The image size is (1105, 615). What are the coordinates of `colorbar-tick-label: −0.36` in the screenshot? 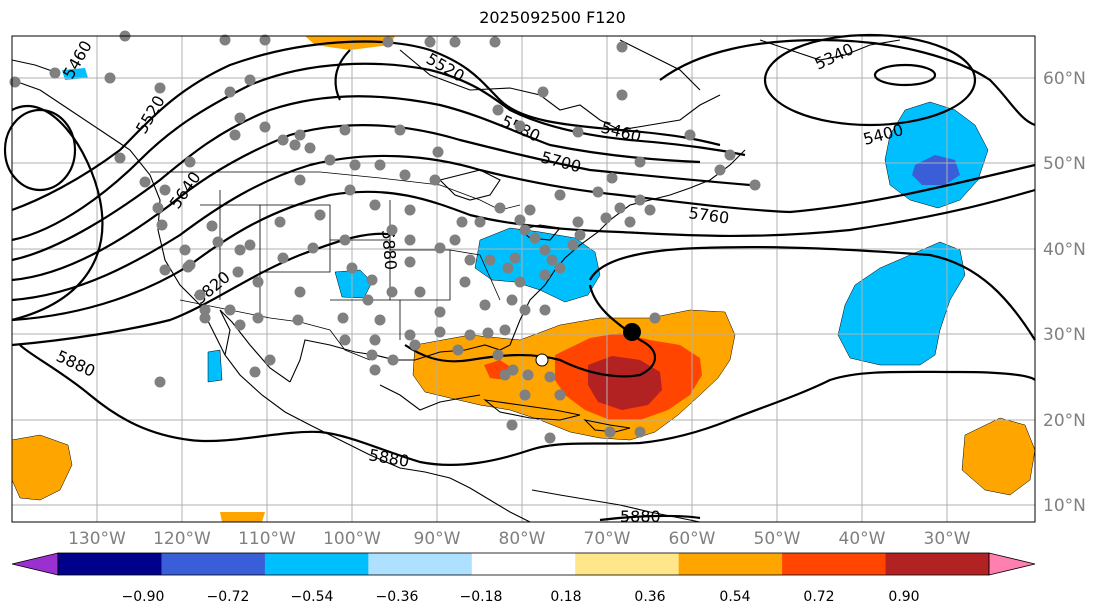 It's located at (397, 597).